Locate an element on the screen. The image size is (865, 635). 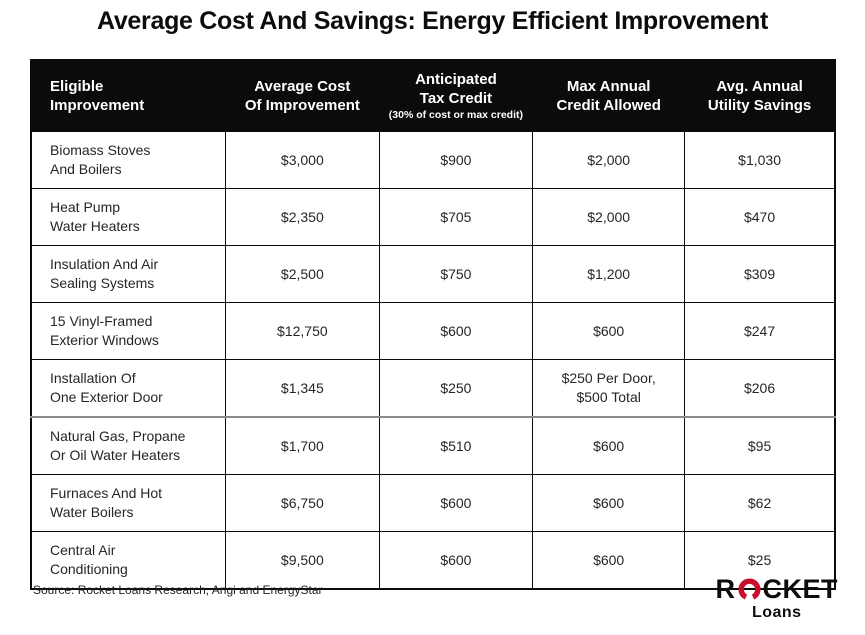
column-header: Avg. Annual Utility Savings is located at coordinates (760, 95).